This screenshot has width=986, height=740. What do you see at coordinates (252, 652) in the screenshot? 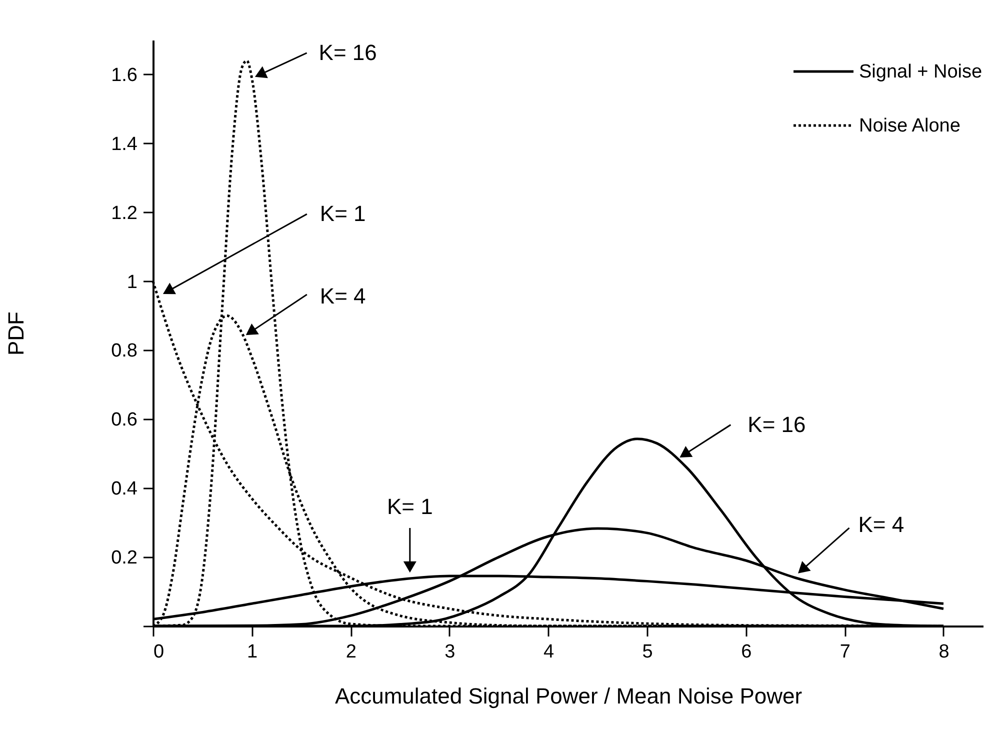
I see `x-tick-label: 1` at bounding box center [252, 652].